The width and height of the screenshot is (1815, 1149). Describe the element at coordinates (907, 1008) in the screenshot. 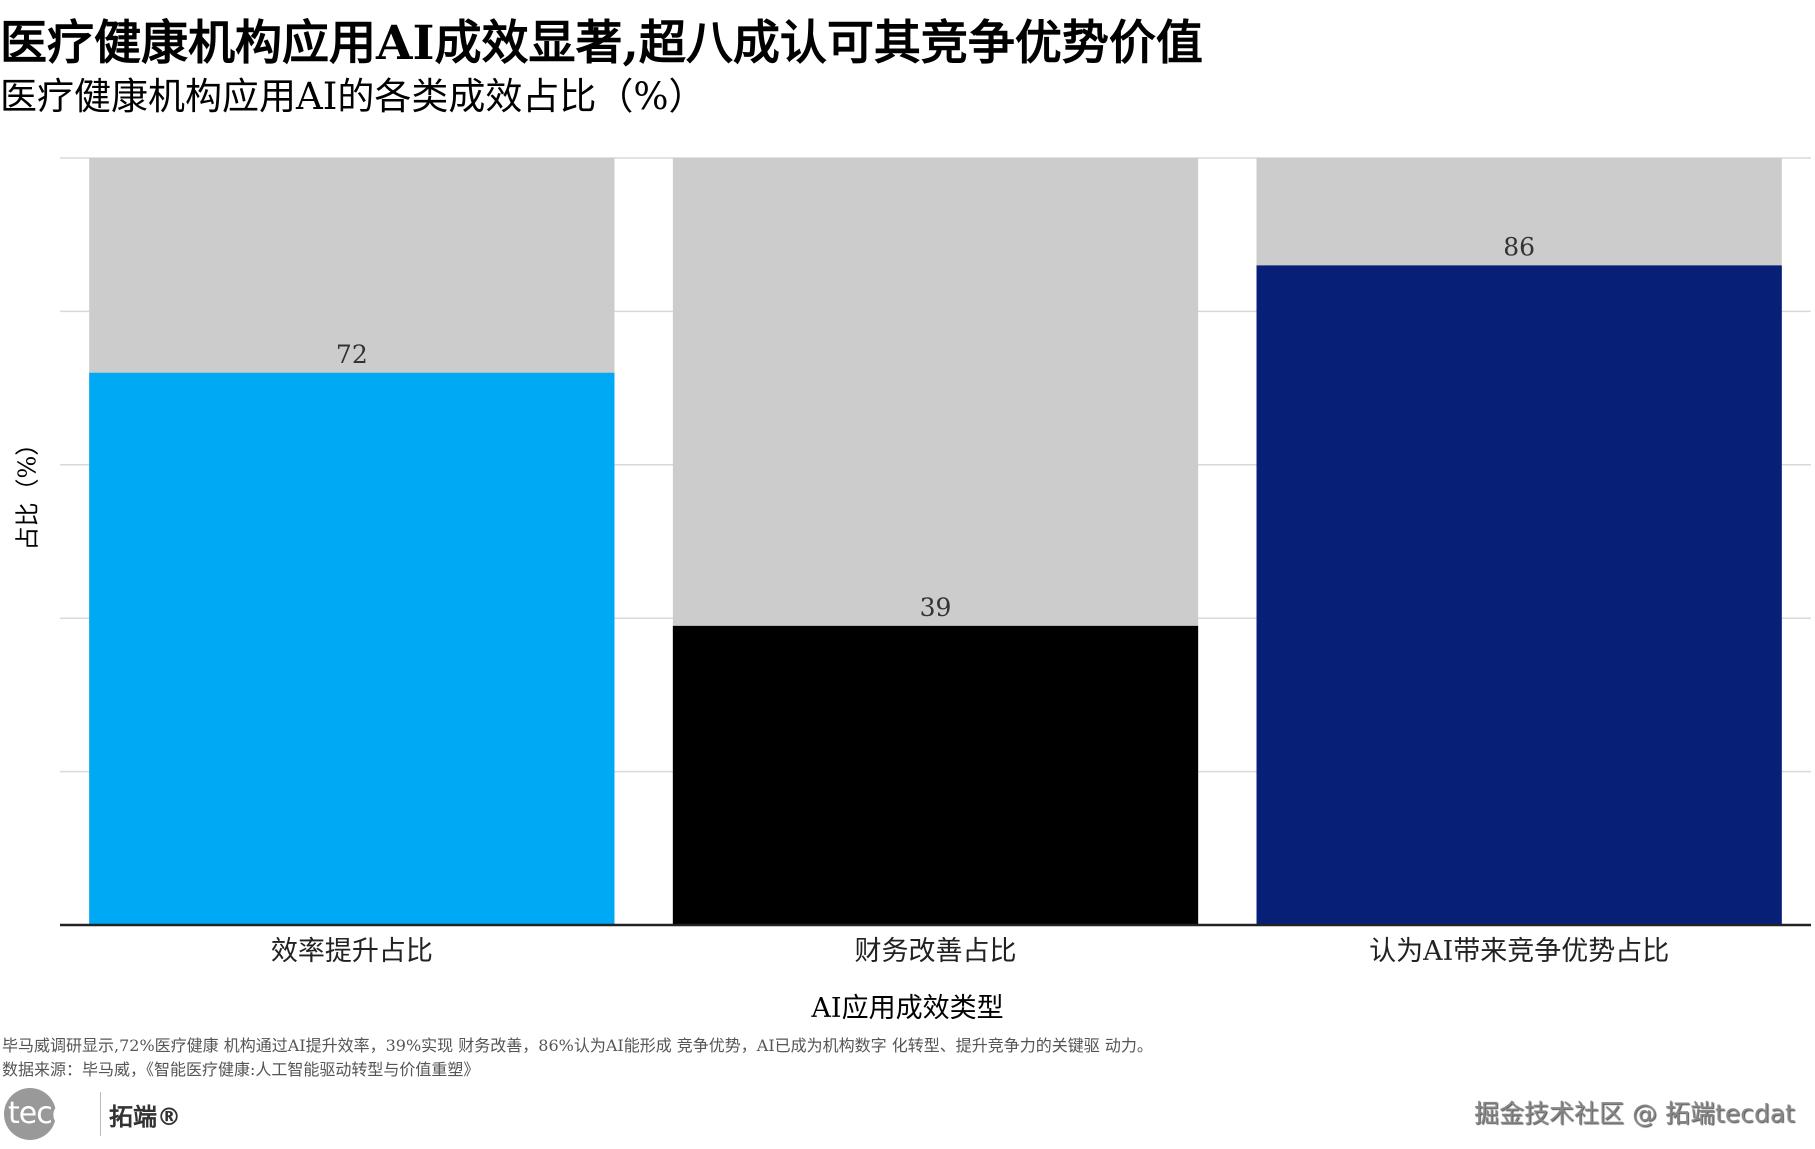

I see `x-axis-title: AI应用成效类型` at that location.